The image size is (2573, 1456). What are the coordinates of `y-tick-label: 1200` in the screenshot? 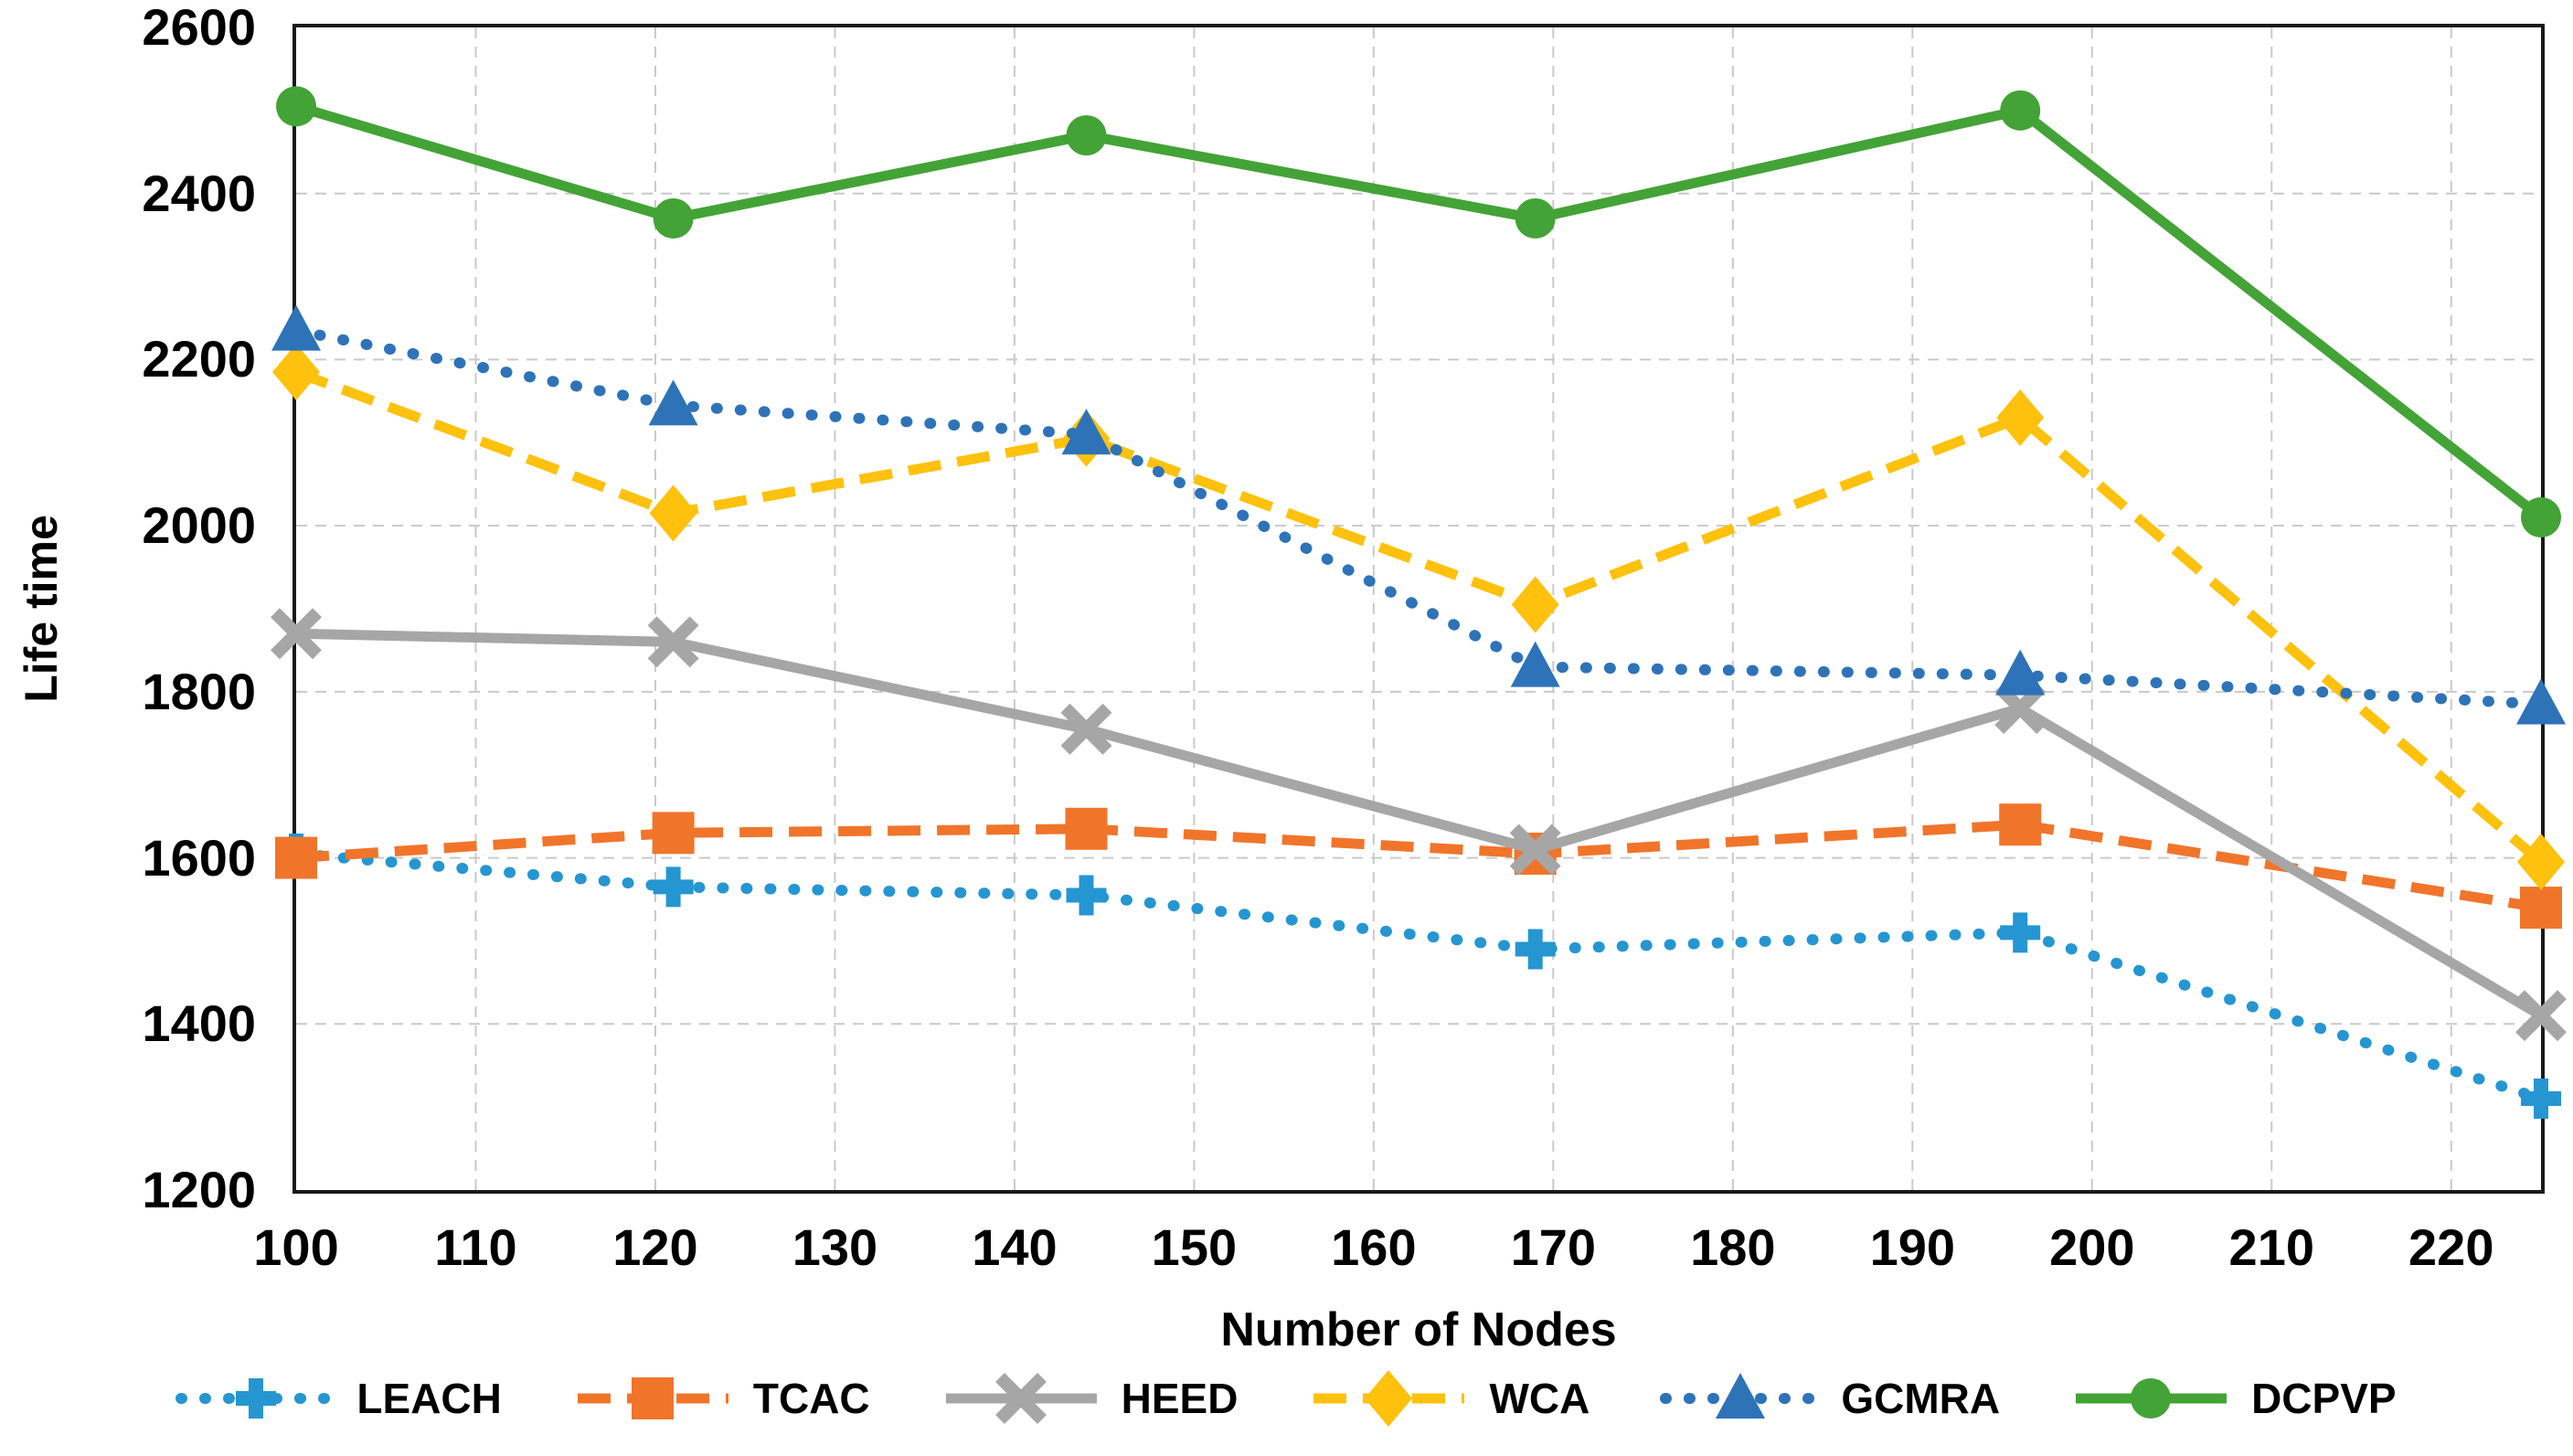 It's located at (199, 1190).